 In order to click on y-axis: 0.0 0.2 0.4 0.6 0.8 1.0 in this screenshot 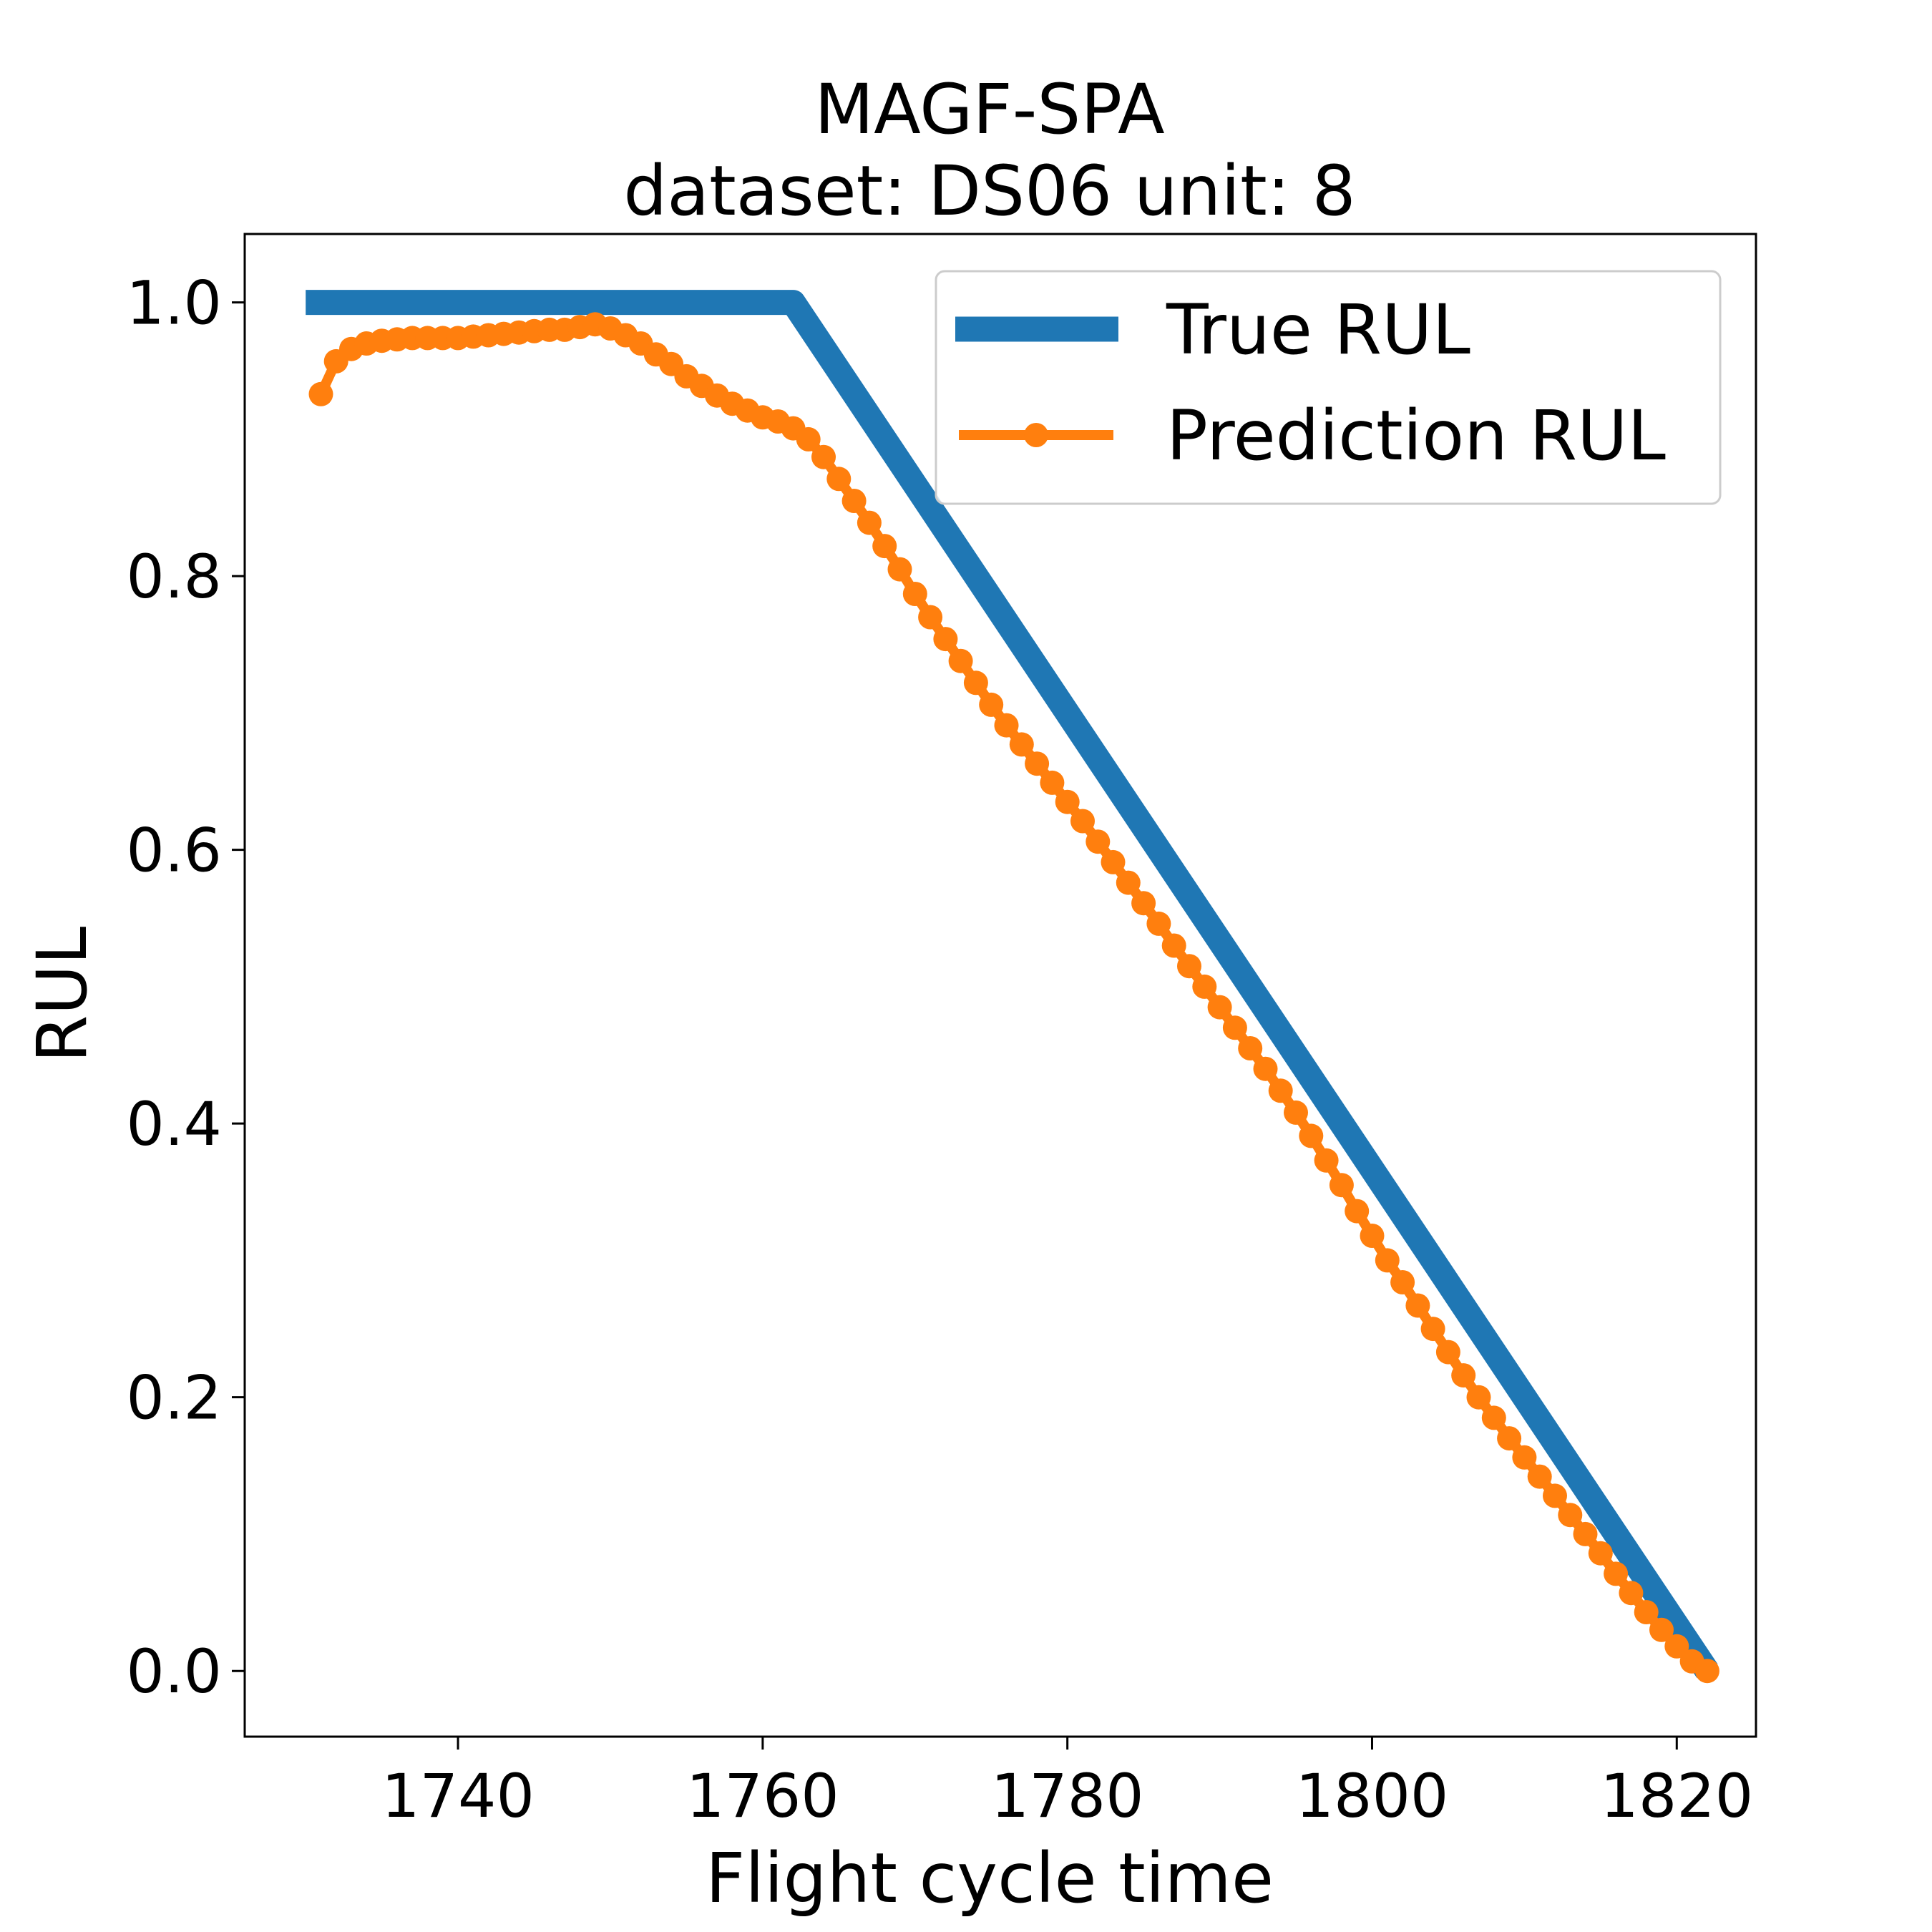, I will do `click(185, 987)`.